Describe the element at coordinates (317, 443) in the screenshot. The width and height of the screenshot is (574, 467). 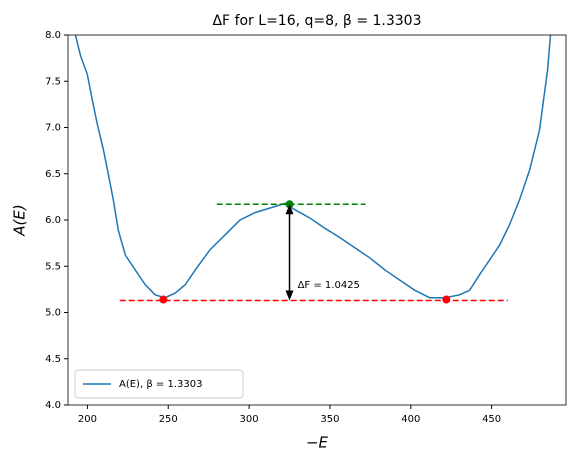
I see `x-axis-label: −E` at that location.